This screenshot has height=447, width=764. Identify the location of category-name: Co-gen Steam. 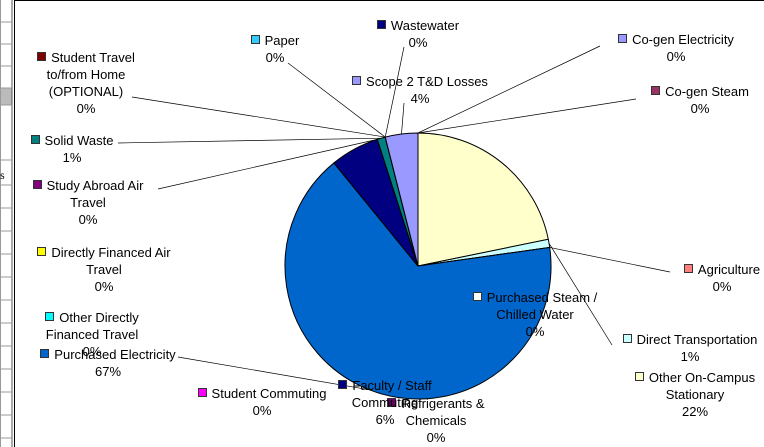
(707, 91).